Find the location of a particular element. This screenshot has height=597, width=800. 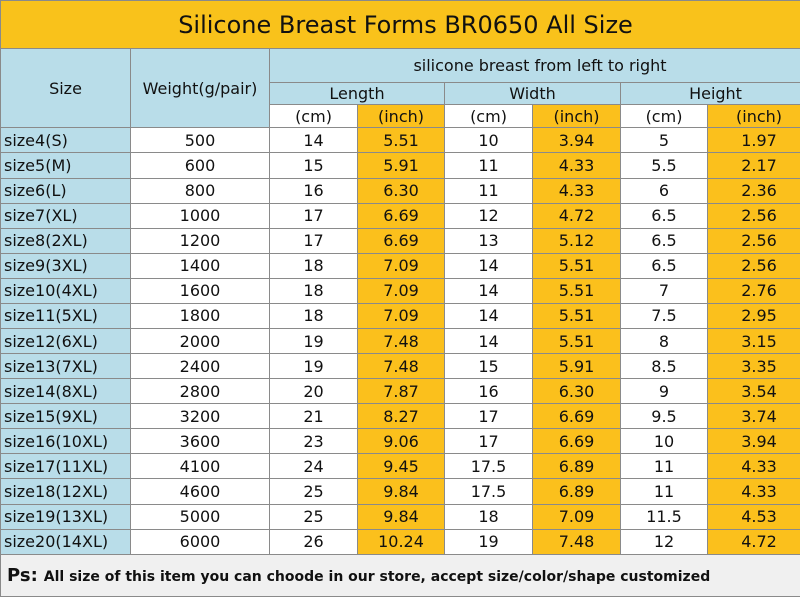

table-row: size10(4XL) 1600 18 7.09 14 5.51 7 2.76 is located at coordinates (400, 290).